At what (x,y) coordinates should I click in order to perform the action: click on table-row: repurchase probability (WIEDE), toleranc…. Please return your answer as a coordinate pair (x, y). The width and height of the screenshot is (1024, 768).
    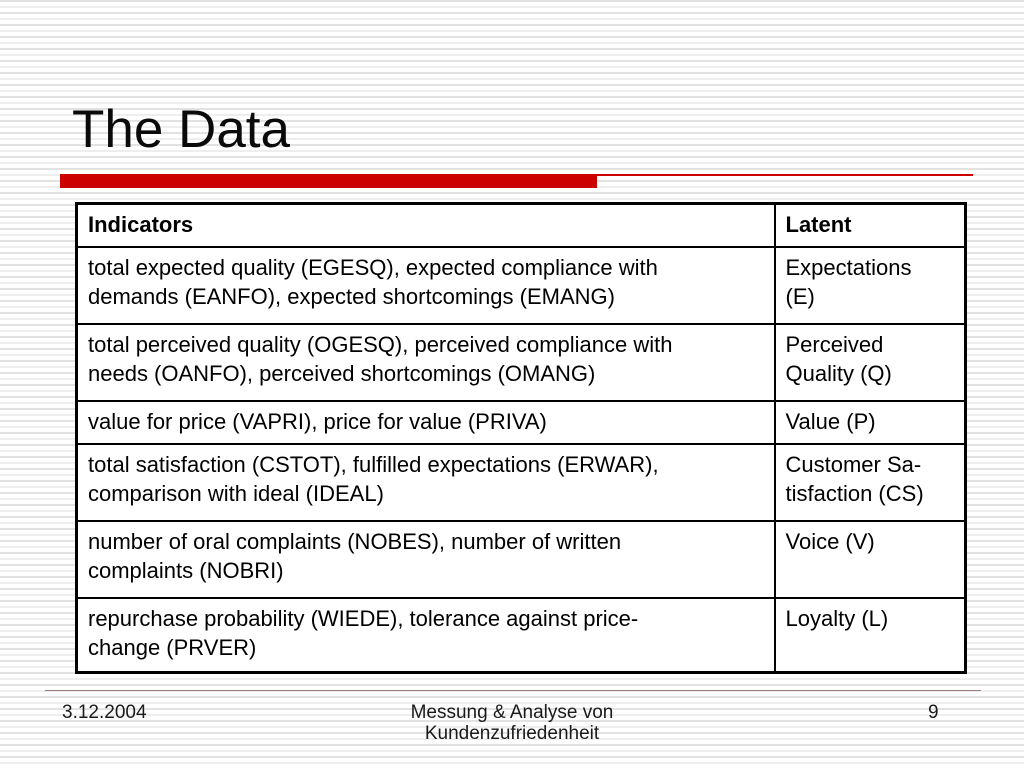
    Looking at the image, I should click on (521, 635).